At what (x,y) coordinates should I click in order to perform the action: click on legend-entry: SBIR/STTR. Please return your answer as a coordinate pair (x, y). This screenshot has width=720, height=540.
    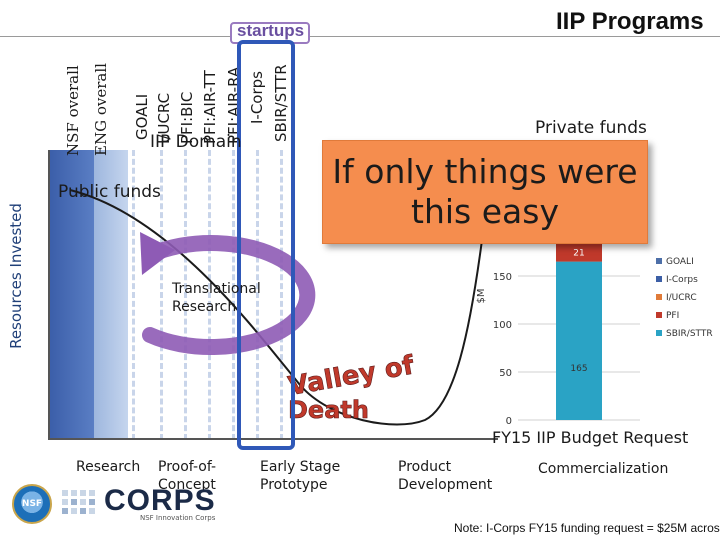
    Looking at the image, I should click on (689, 334).